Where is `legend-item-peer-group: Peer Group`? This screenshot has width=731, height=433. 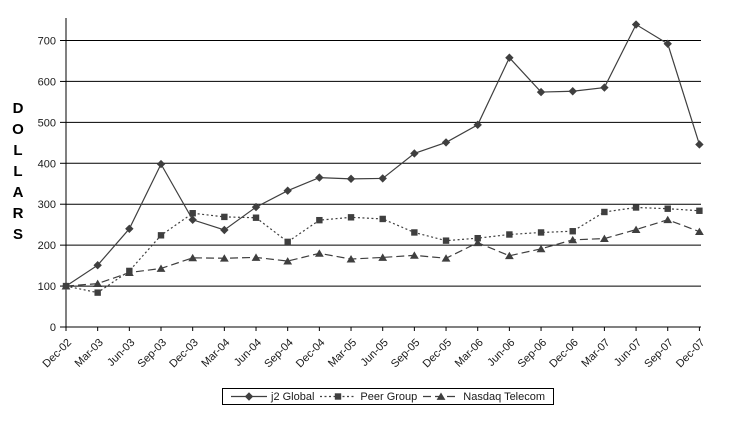 legend-item-peer-group: Peer Group is located at coordinates (368, 397).